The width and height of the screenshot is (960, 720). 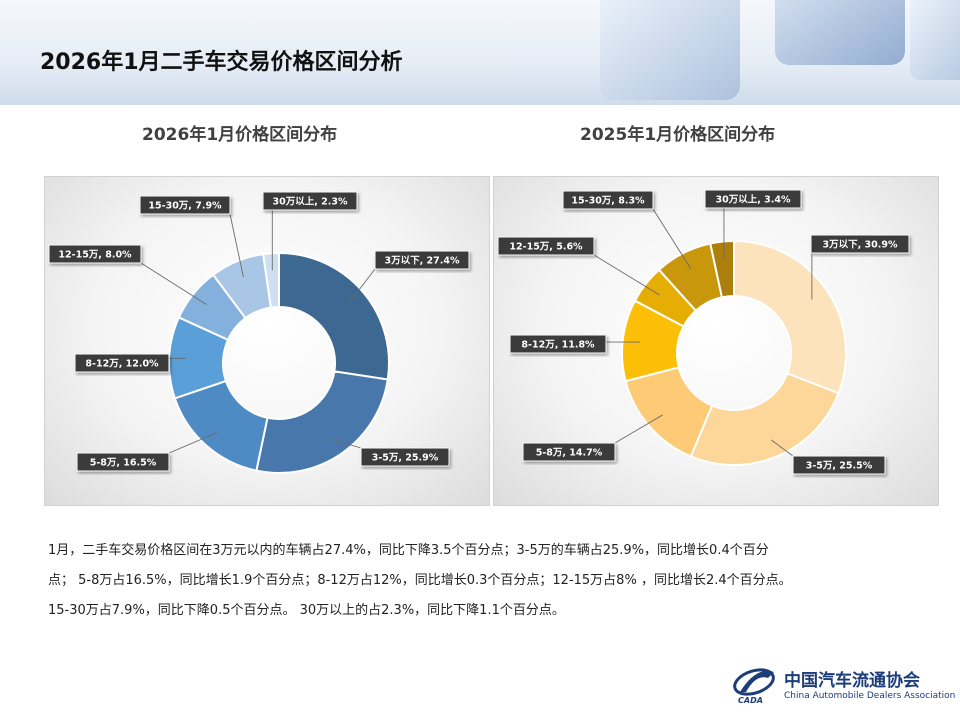 I want to click on data-label: 8-12万, 12.0%, so click(x=122, y=363).